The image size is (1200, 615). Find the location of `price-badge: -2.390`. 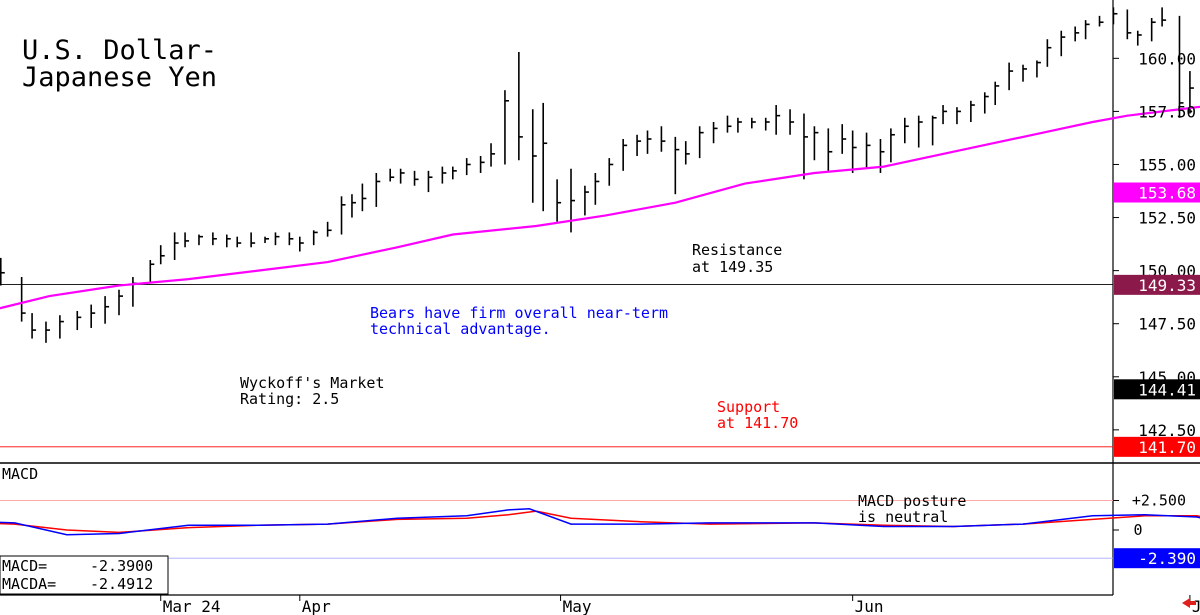

price-badge: -2.390 is located at coordinates (1157, 558).